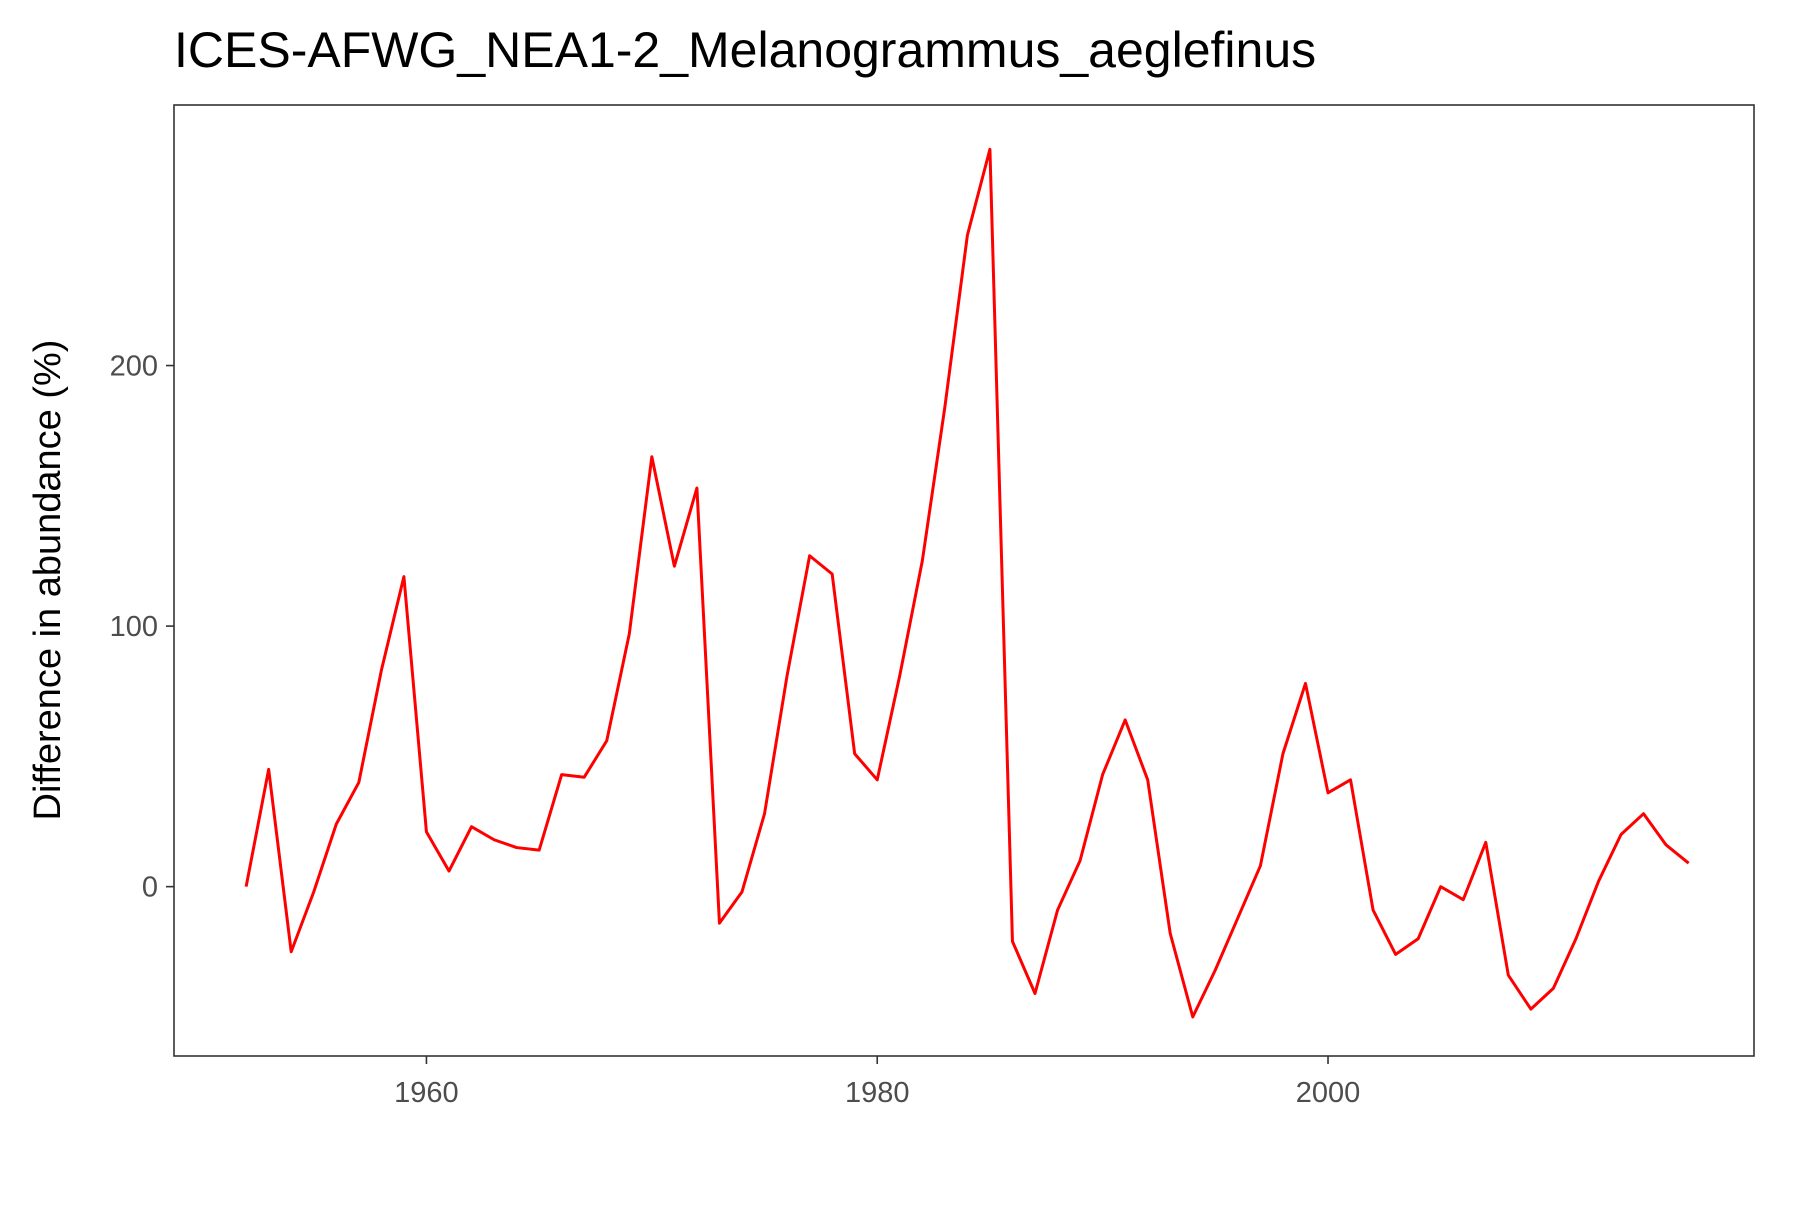  I want to click on x-axis-ticks: 1960 1980 2000, so click(877, 1082).